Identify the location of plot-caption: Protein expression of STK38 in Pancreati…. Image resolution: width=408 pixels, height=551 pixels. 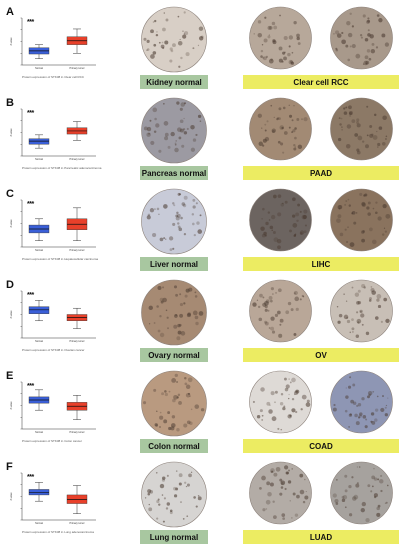
(61, 168).